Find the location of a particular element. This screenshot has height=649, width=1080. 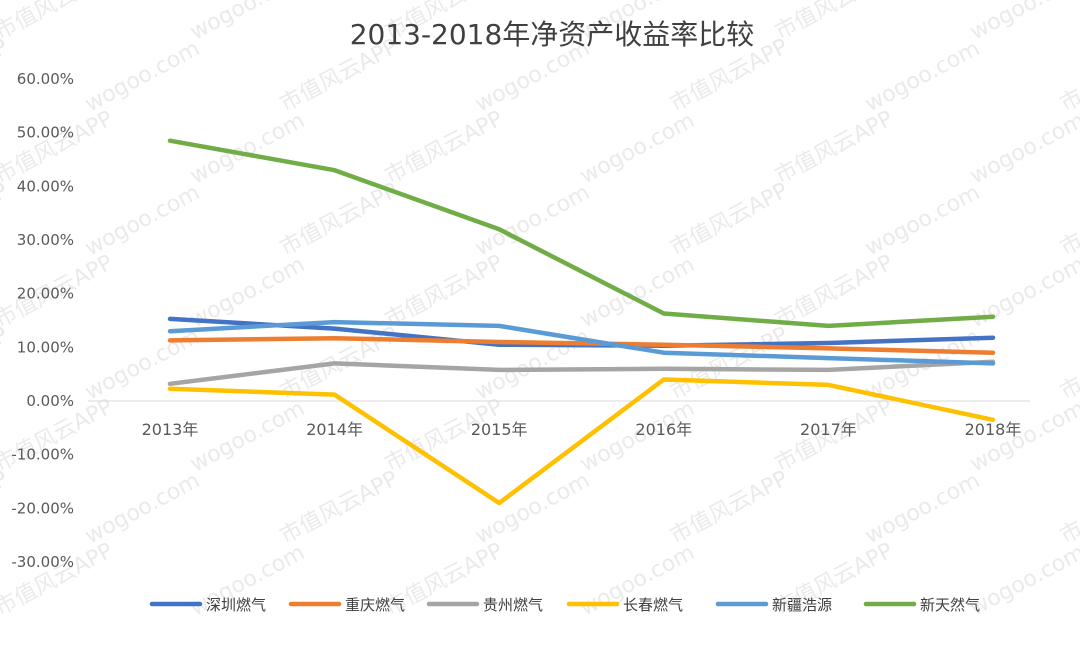

x-tick-label: 2013年 is located at coordinates (170, 429).